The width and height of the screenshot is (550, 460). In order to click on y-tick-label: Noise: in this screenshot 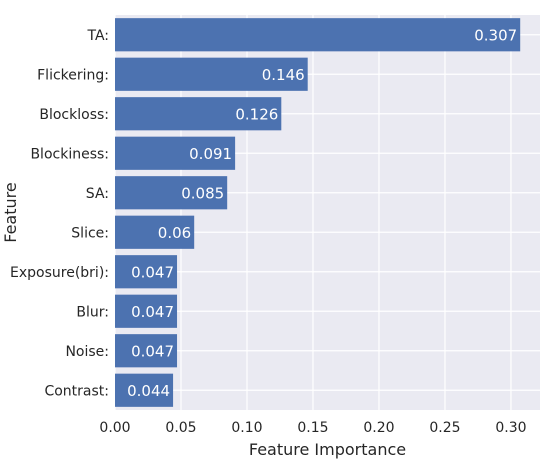, I will do `click(87, 352)`.